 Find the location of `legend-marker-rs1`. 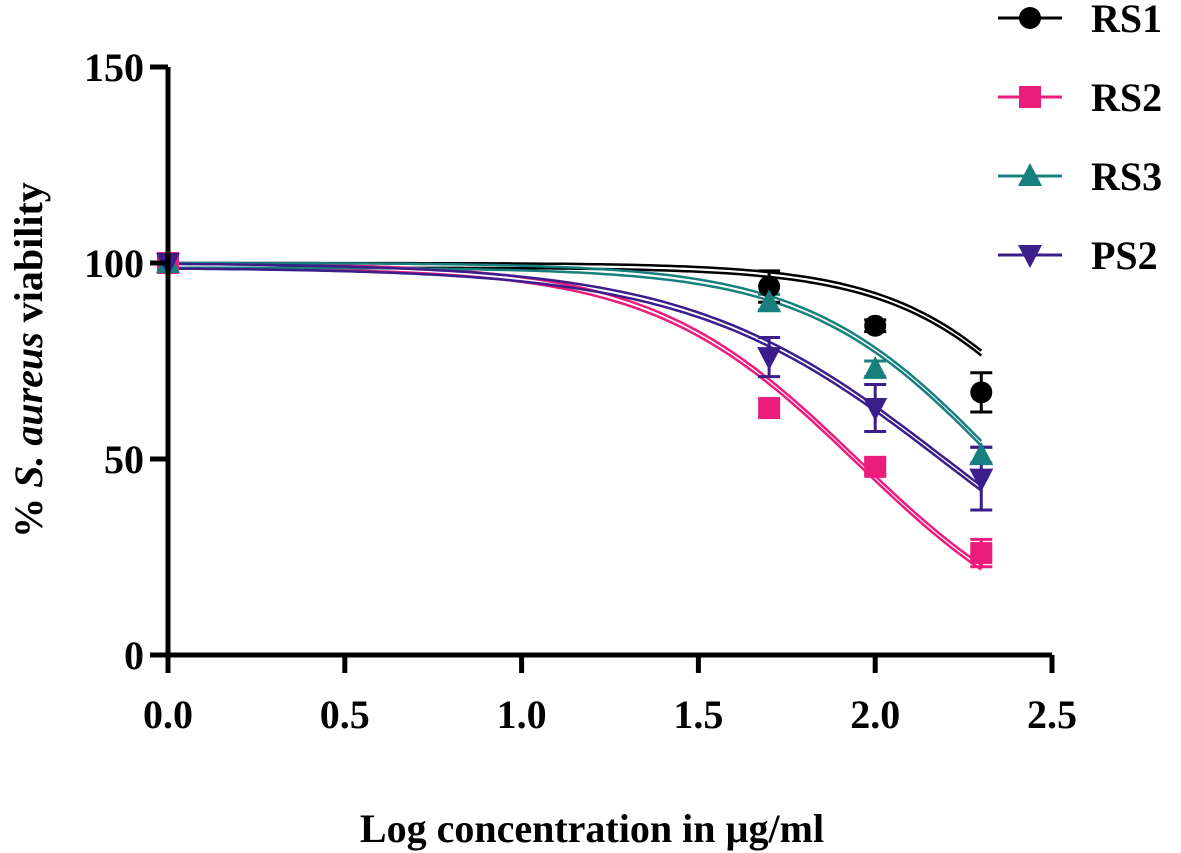

legend-marker-rs1 is located at coordinates (1030, 18).